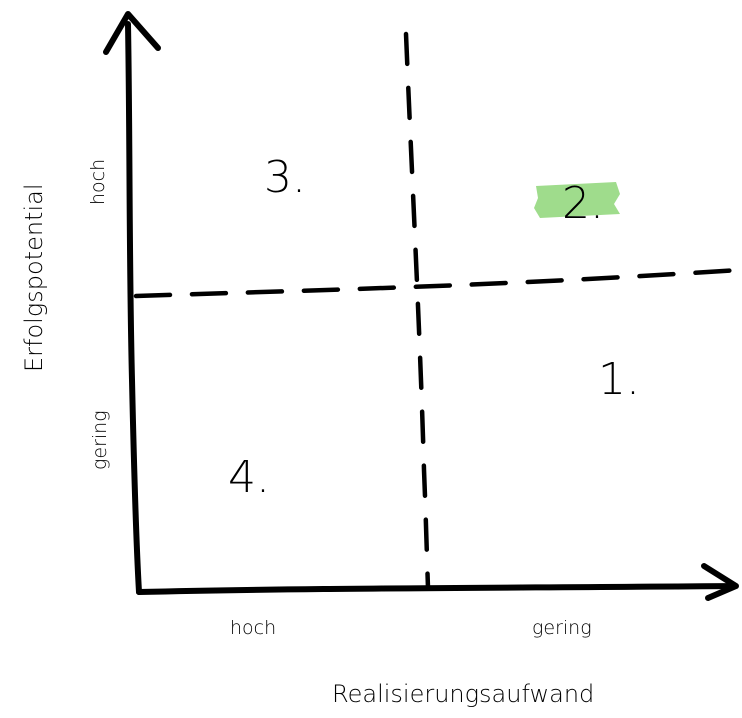 This screenshot has height=718, width=742. I want to click on x-axis-high-end-label: gering, so click(562, 628).